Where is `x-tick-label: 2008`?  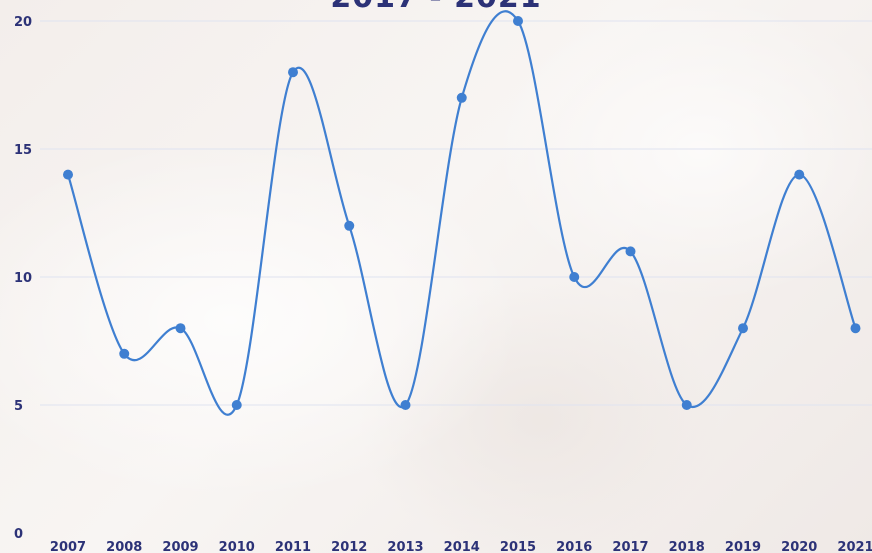 x-tick-label: 2008 is located at coordinates (124, 546).